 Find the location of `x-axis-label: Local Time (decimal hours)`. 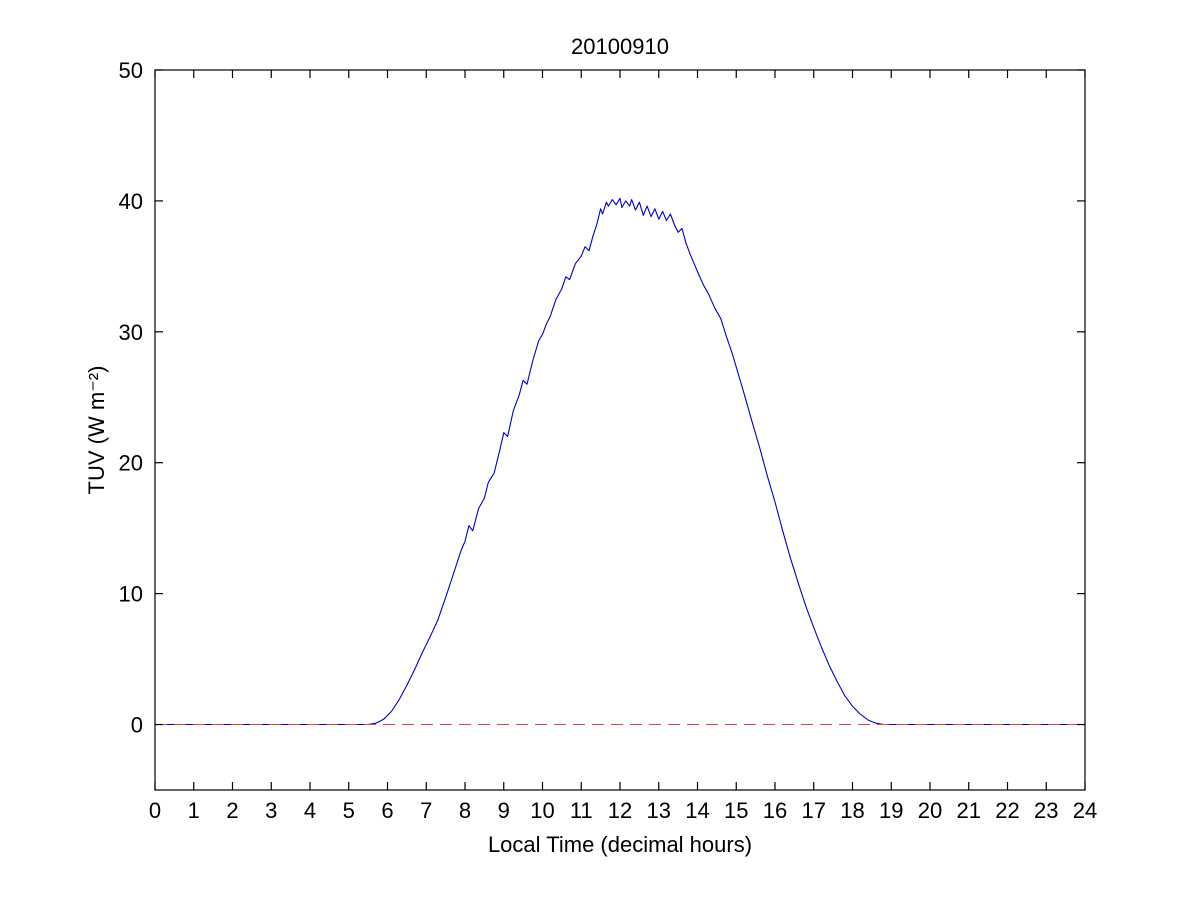

x-axis-label: Local Time (decimal hours) is located at coordinates (620, 844).